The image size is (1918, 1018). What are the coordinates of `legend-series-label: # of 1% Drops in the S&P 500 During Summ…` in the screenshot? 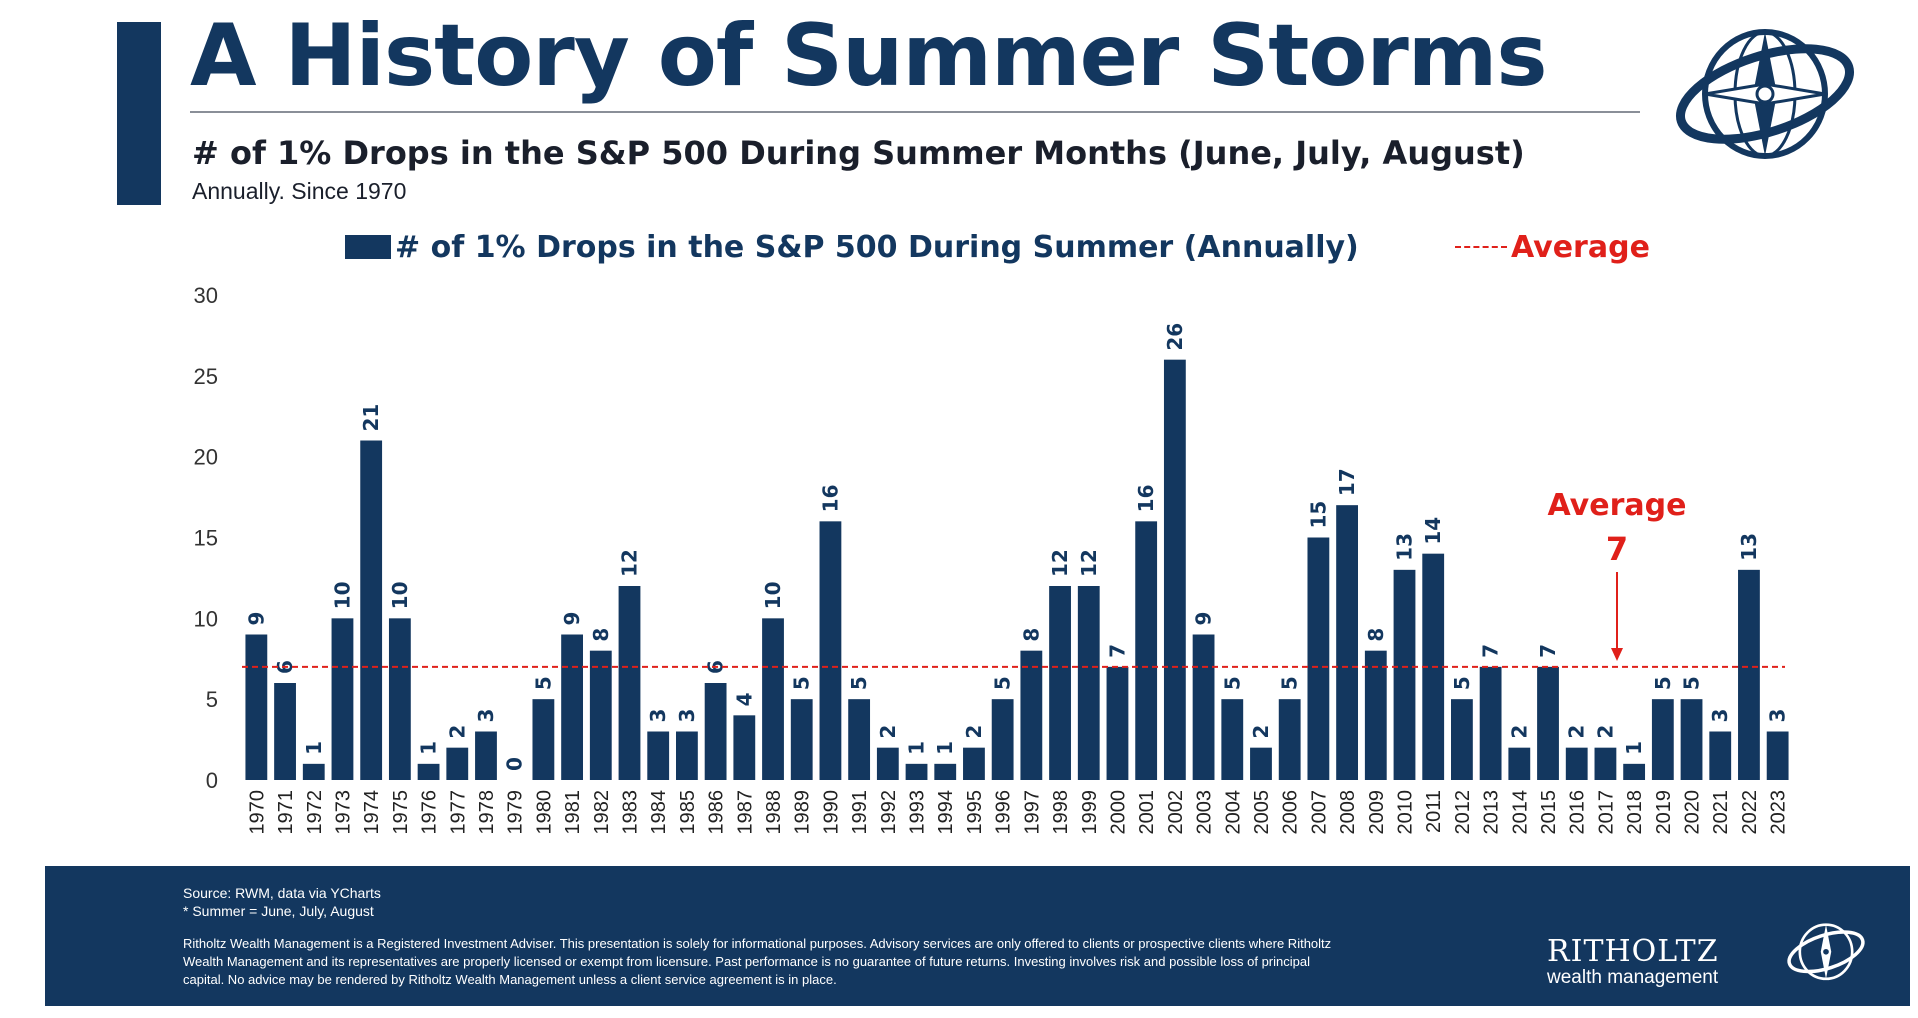 It's located at (877, 247).